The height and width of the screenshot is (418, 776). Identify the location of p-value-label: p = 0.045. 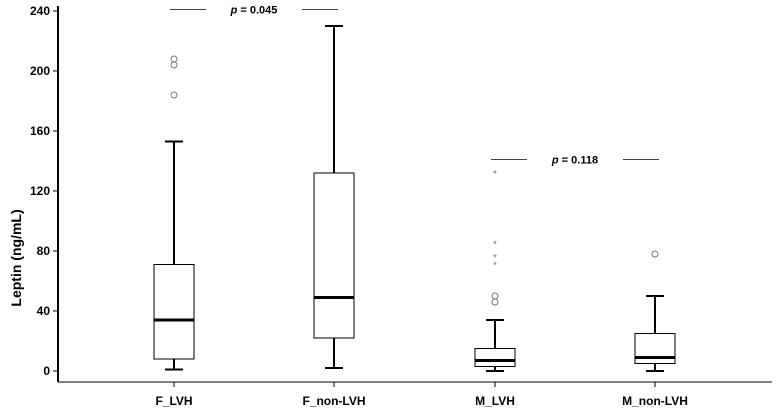
(254, 11).